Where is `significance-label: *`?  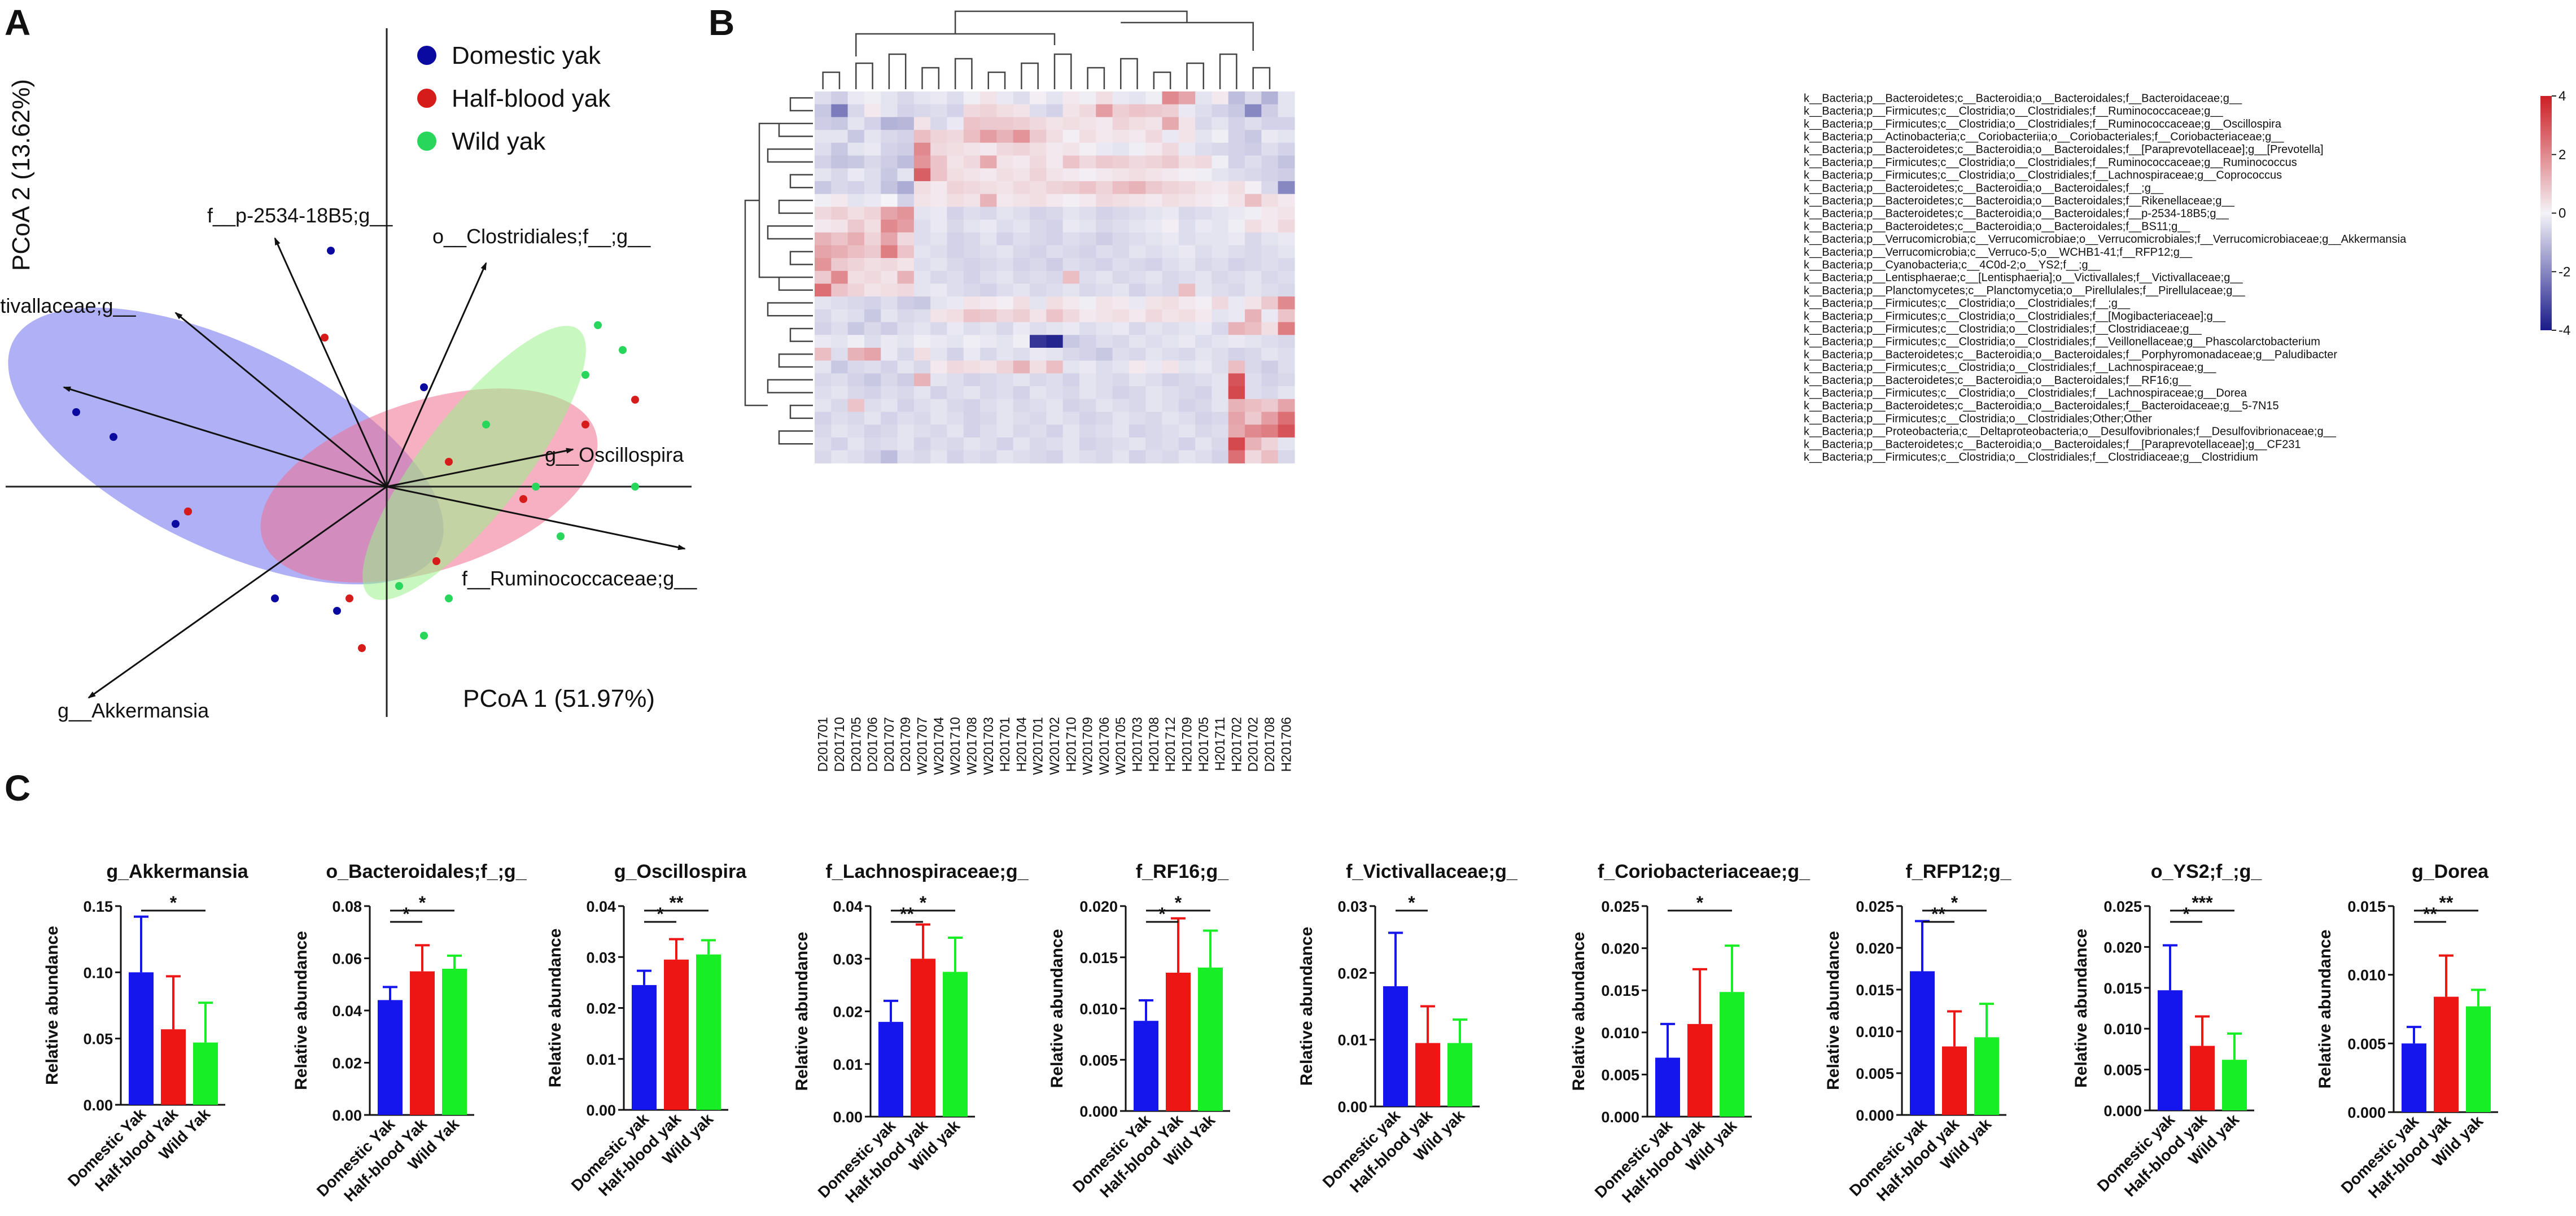 significance-label: * is located at coordinates (1162, 914).